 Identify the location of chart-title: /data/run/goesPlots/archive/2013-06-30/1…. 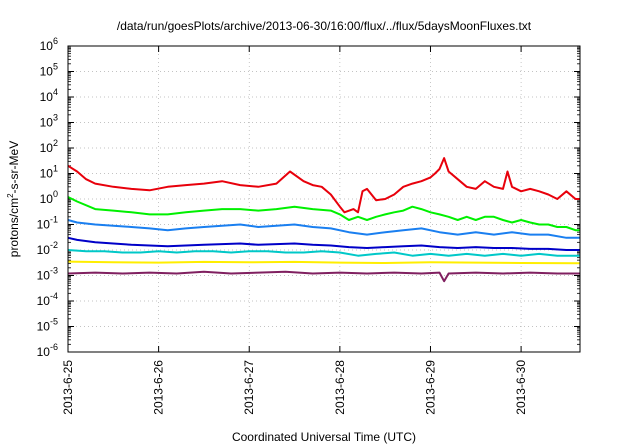
(324, 26).